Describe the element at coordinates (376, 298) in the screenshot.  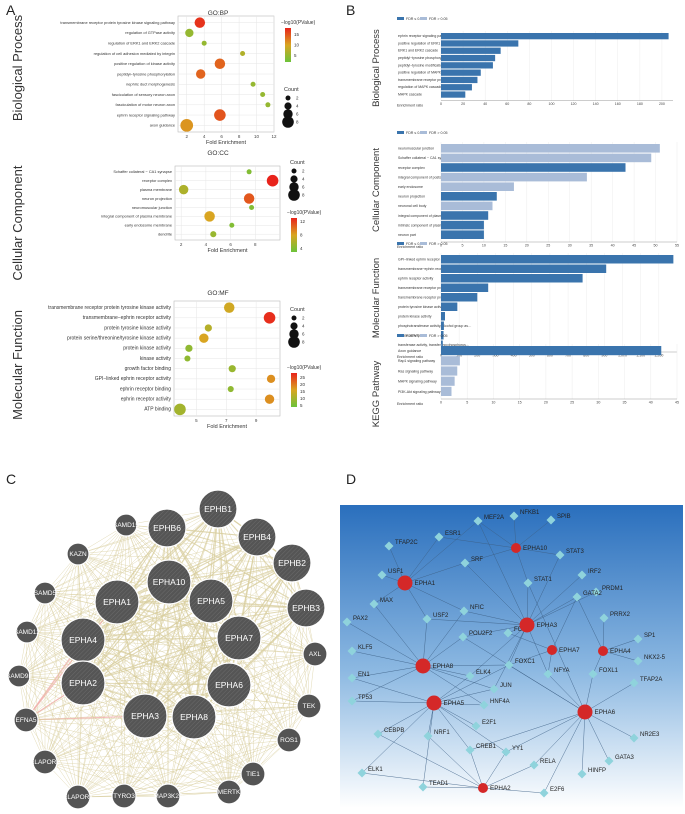
I see `section-label-b-mf: Molecular Function` at that location.